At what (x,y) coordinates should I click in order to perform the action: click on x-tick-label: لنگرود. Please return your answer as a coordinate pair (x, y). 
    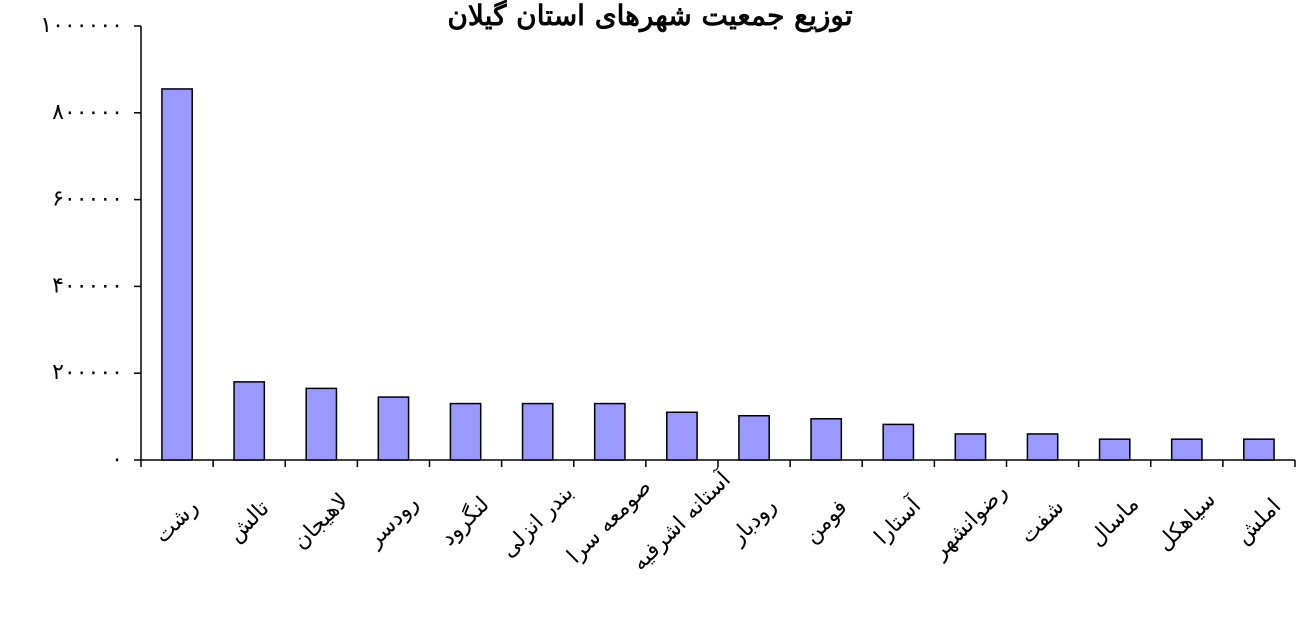
    Looking at the image, I should click on (464, 521).